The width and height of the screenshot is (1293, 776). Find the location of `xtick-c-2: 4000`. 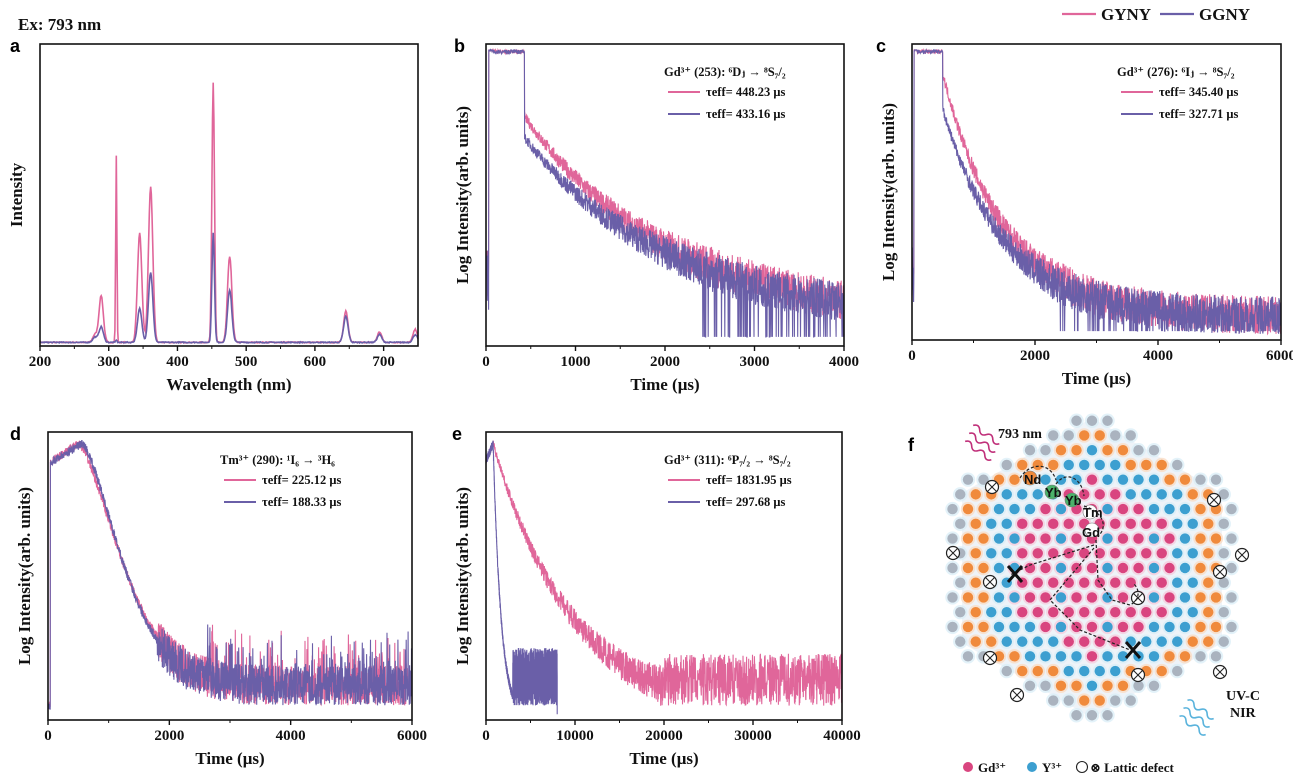

xtick-c-2: 4000 is located at coordinates (1158, 356).